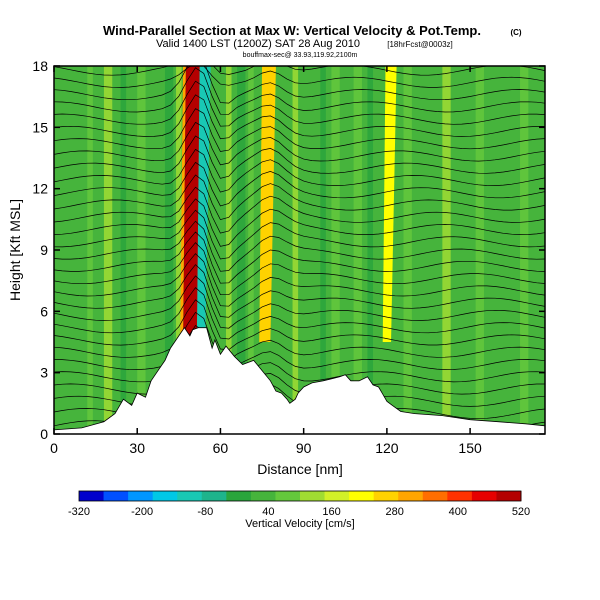 This screenshot has height=600, width=600. I want to click on colorbar-frame, so click(300, 496).